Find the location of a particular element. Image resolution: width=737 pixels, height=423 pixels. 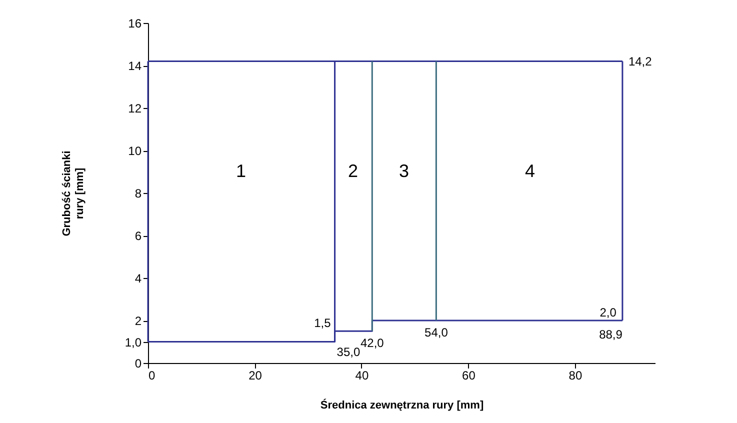

annotation: 4 is located at coordinates (530, 171).